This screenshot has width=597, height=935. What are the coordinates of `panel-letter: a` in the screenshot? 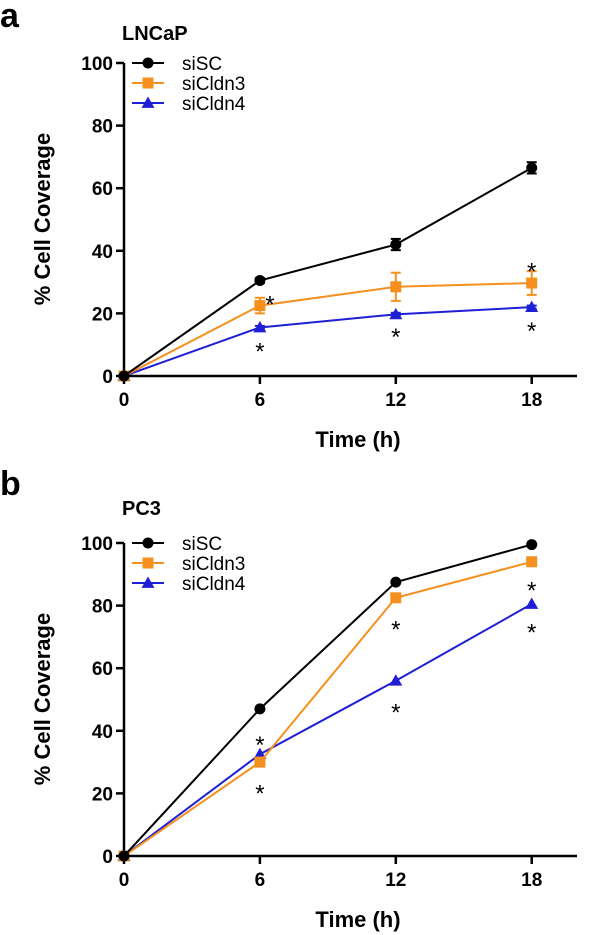 It's located at (10, 17).